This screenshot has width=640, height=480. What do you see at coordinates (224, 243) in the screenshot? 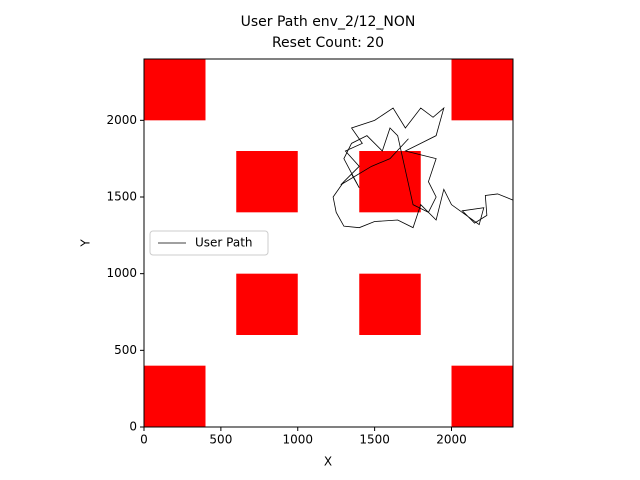
I see `legend-label: User Path` at bounding box center [224, 243].